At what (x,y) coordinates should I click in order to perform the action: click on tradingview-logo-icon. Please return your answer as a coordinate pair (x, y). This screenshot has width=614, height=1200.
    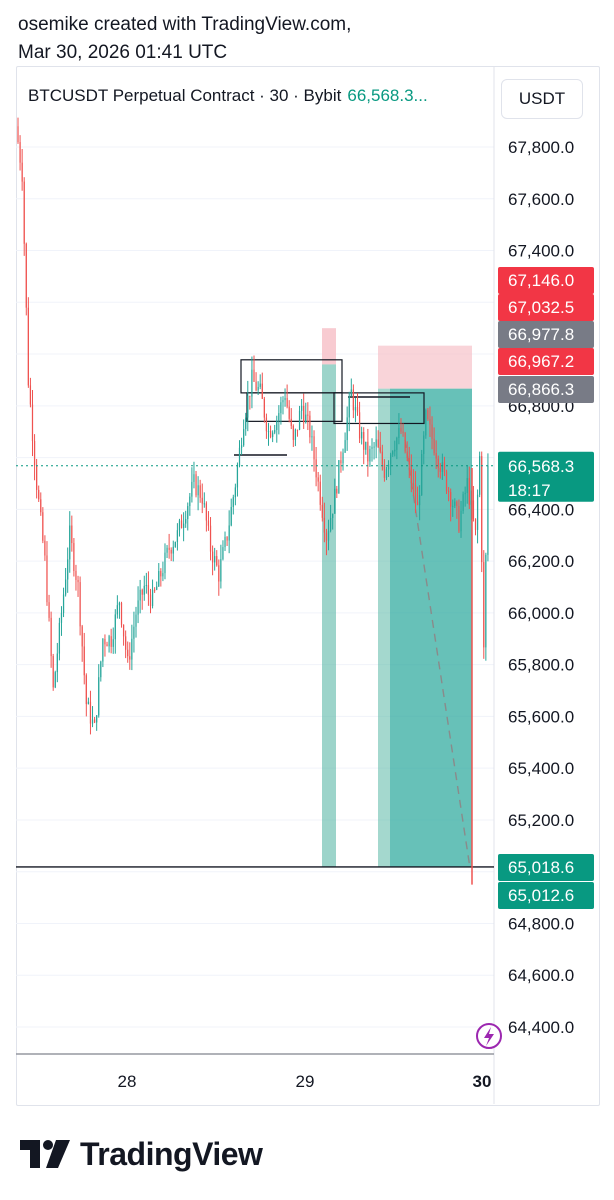
    Looking at the image, I should click on (45, 1154).